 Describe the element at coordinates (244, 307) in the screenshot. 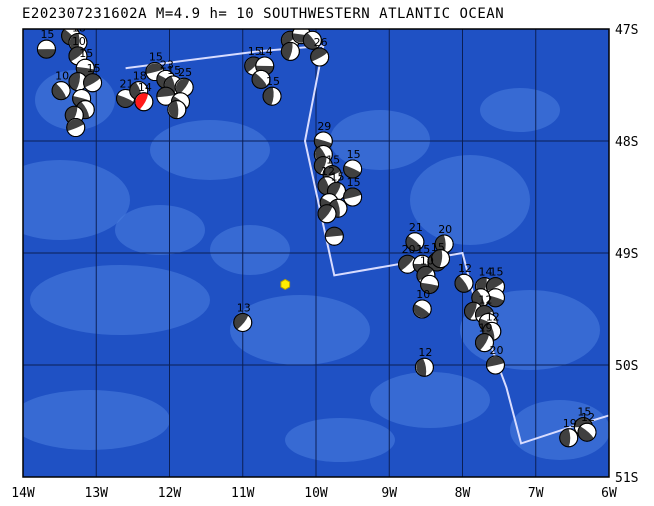

I see `depth-label: 13` at that location.